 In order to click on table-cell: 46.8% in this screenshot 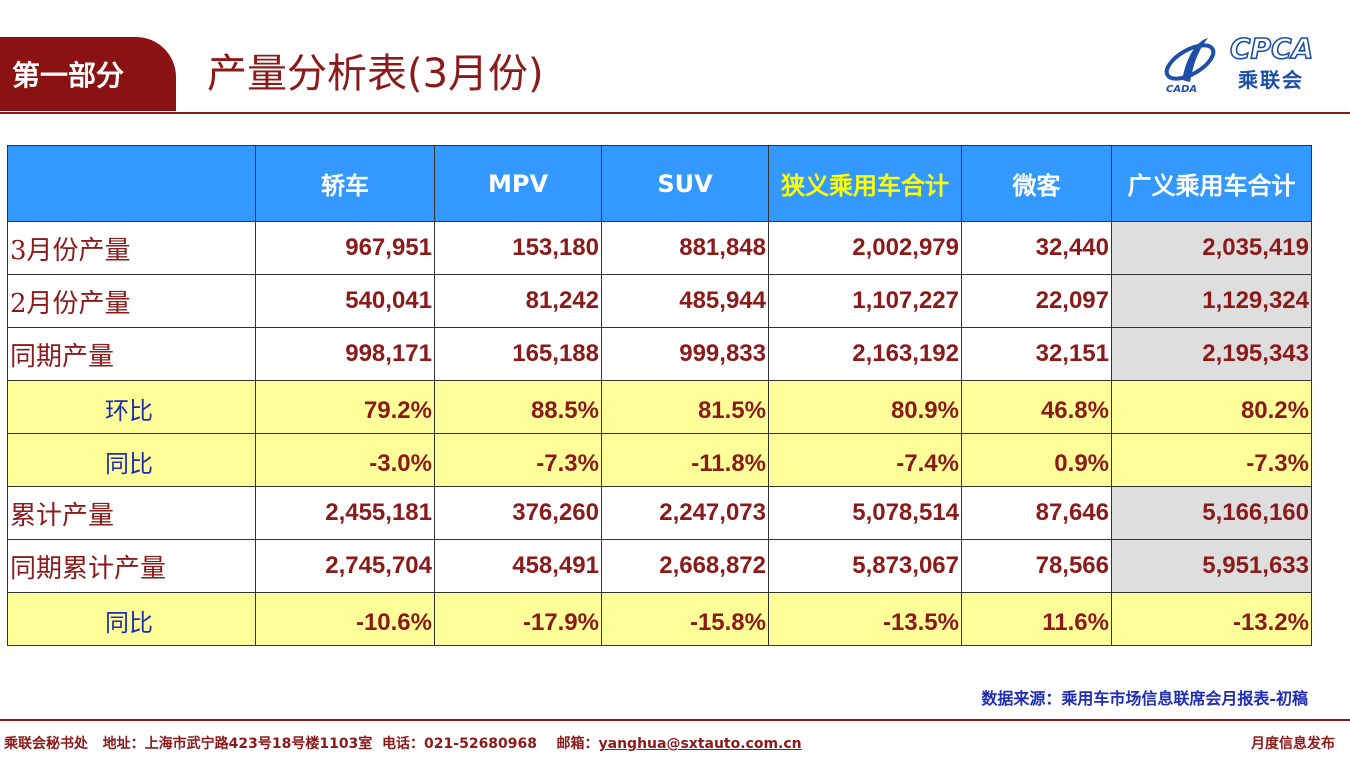, I will do `click(1036, 407)`.